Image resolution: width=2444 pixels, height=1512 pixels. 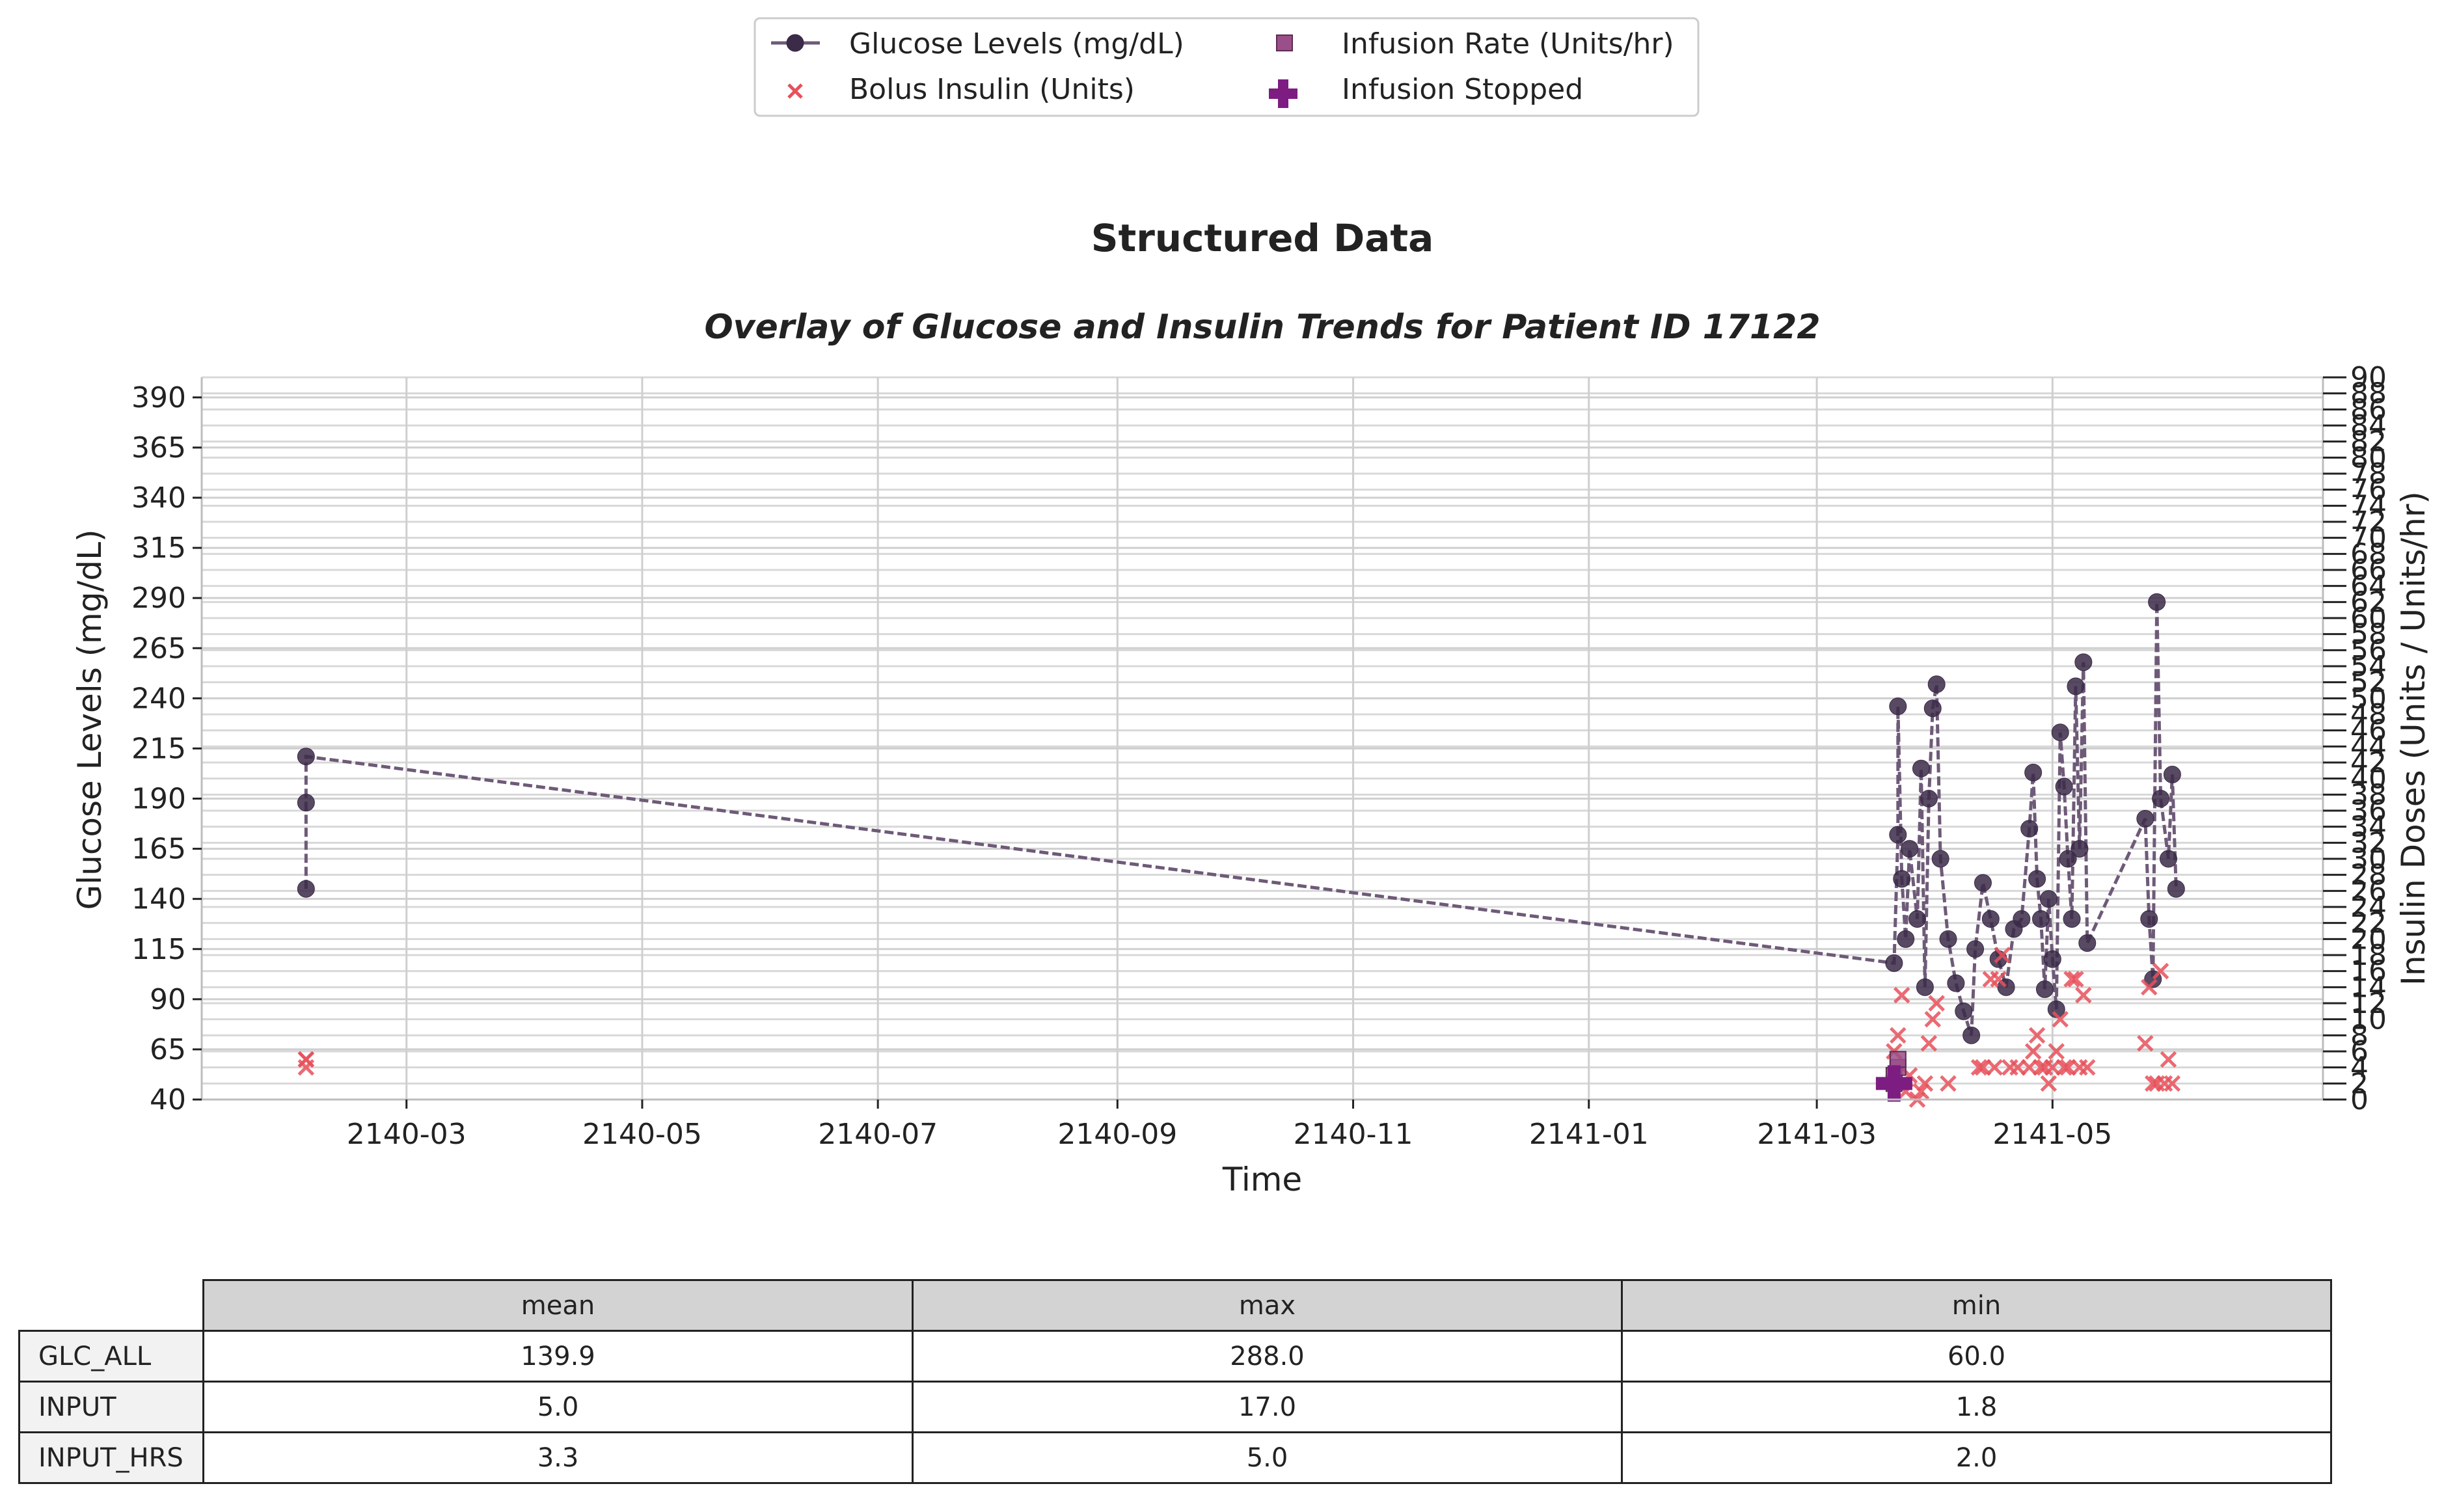 I want to click on y-tick-label: 340, so click(x=158, y=498).